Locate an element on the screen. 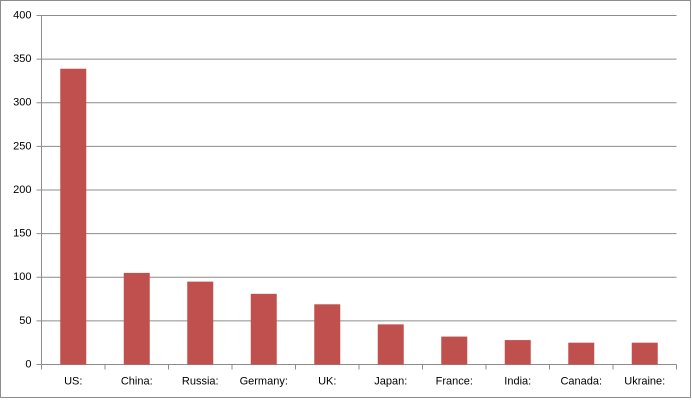 The height and width of the screenshot is (404, 692). y-tick-label: 350 is located at coordinates (22, 59).